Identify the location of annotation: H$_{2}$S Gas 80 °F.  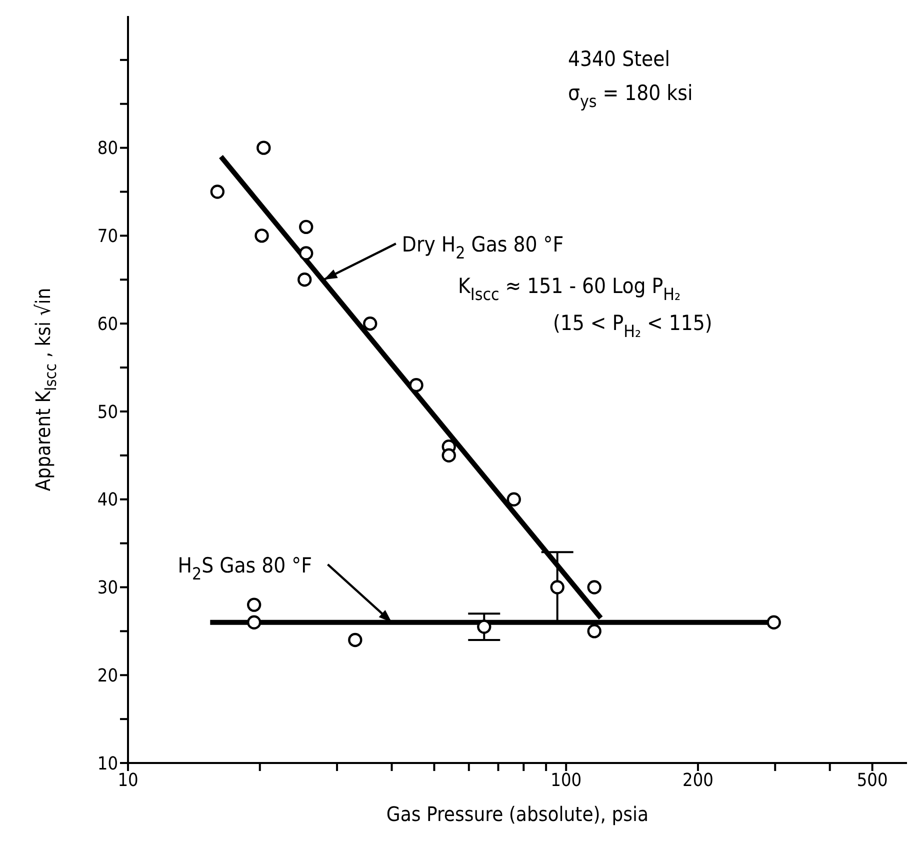
(245, 568).